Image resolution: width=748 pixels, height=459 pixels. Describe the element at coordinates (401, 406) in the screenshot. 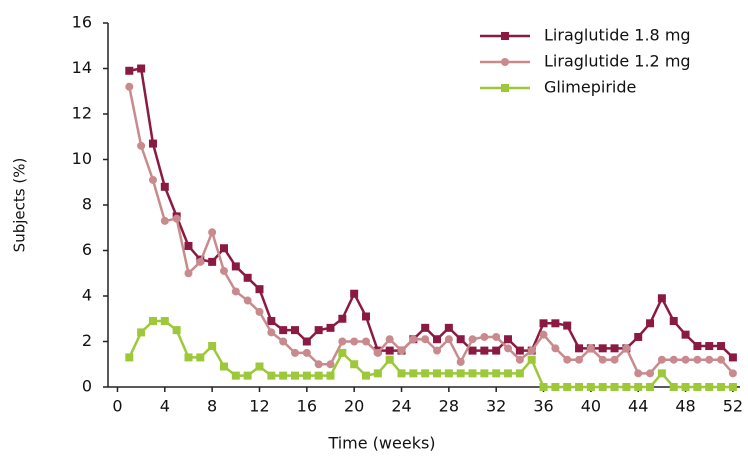

I see `x-tick-label: 24` at that location.